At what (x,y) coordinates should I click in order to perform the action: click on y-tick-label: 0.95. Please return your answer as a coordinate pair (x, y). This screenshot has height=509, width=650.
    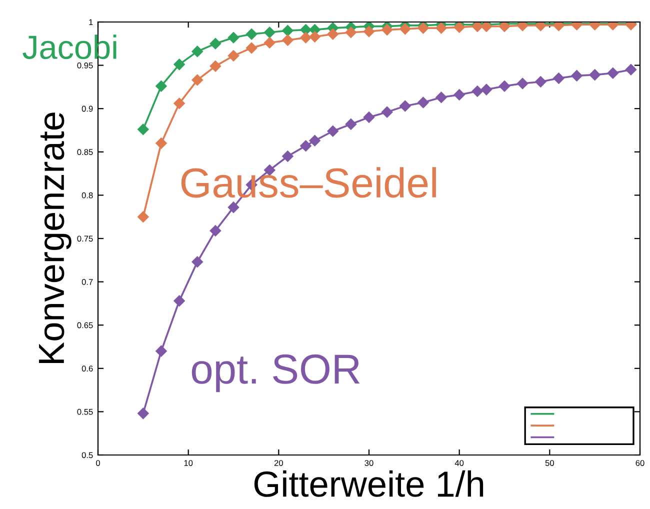
    Looking at the image, I should click on (85, 65).